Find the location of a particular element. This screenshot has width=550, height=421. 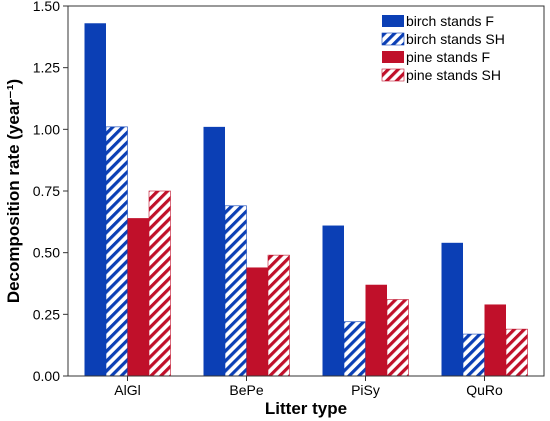

x-tick-label: QuRo is located at coordinates (484, 390).